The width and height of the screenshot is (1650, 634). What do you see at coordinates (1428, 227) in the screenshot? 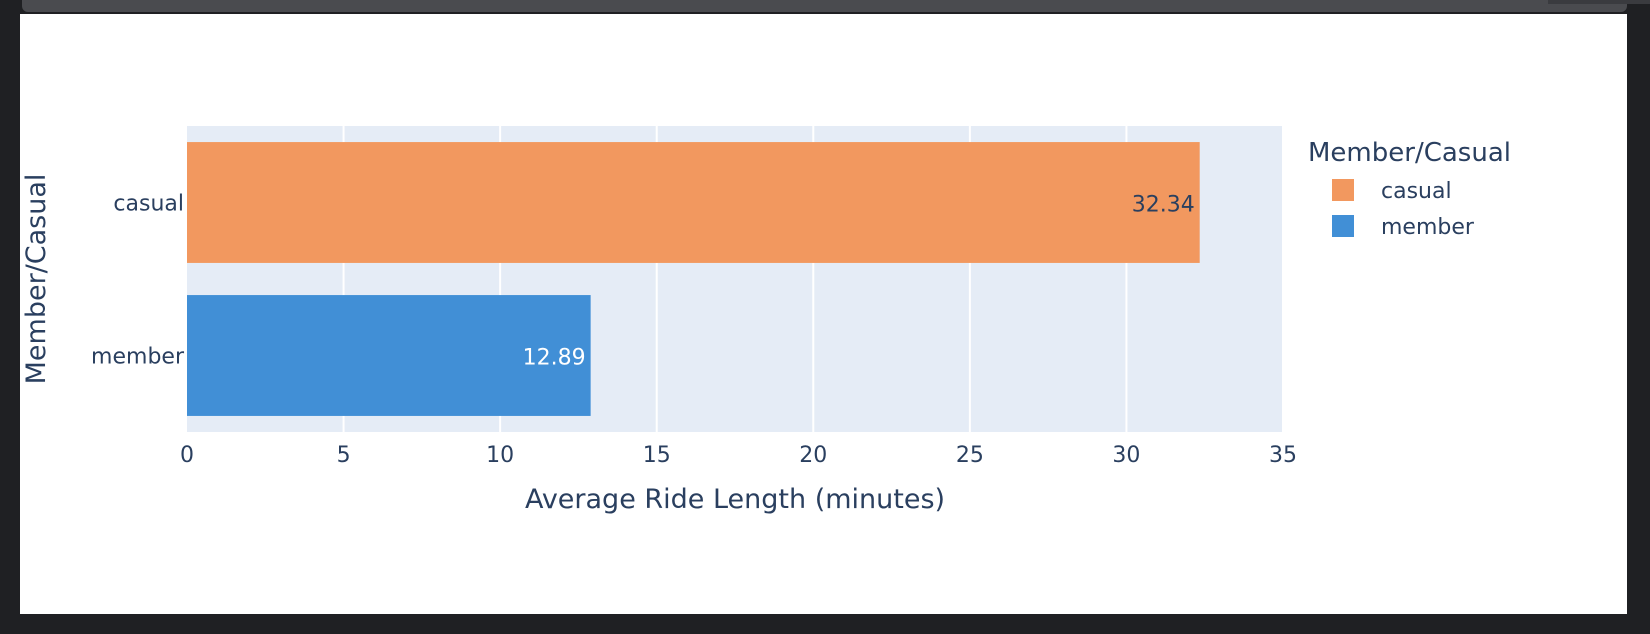
I see `legend-label-member: member` at bounding box center [1428, 227].